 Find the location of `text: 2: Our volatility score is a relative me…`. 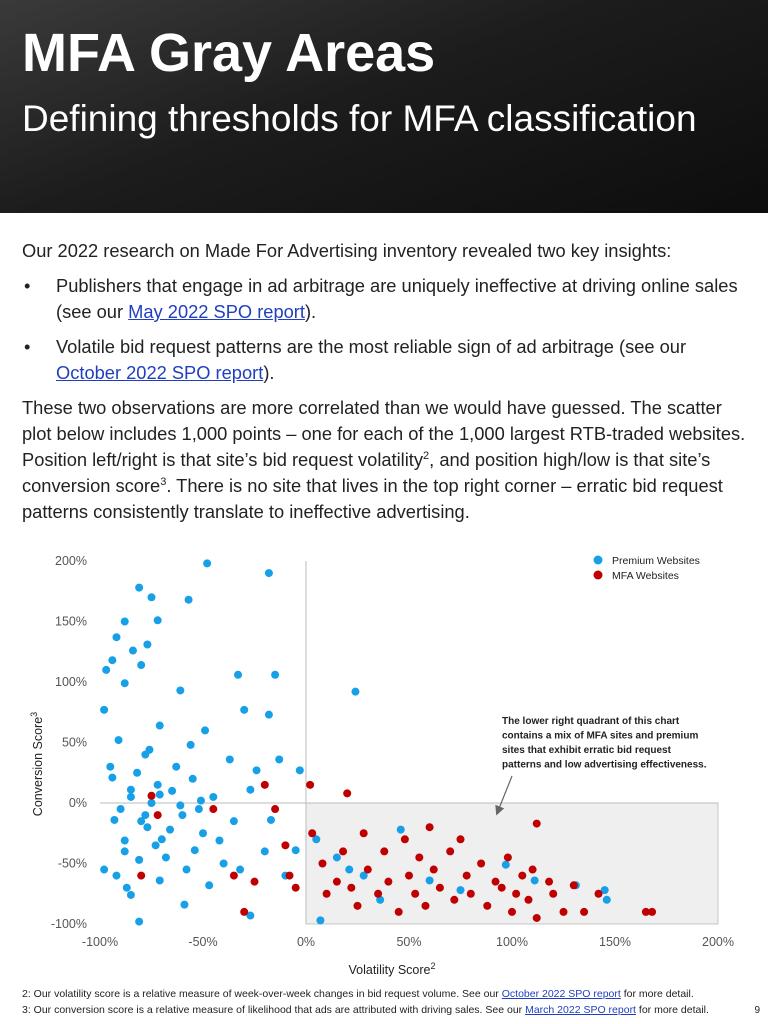

text: 2: Our volatility score is a relative me… is located at coordinates (262, 994).